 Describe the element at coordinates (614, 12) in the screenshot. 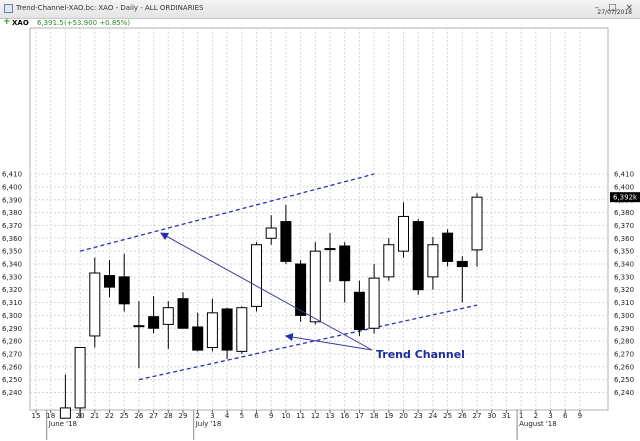

I see `chart-date: 27/07/2018` at that location.